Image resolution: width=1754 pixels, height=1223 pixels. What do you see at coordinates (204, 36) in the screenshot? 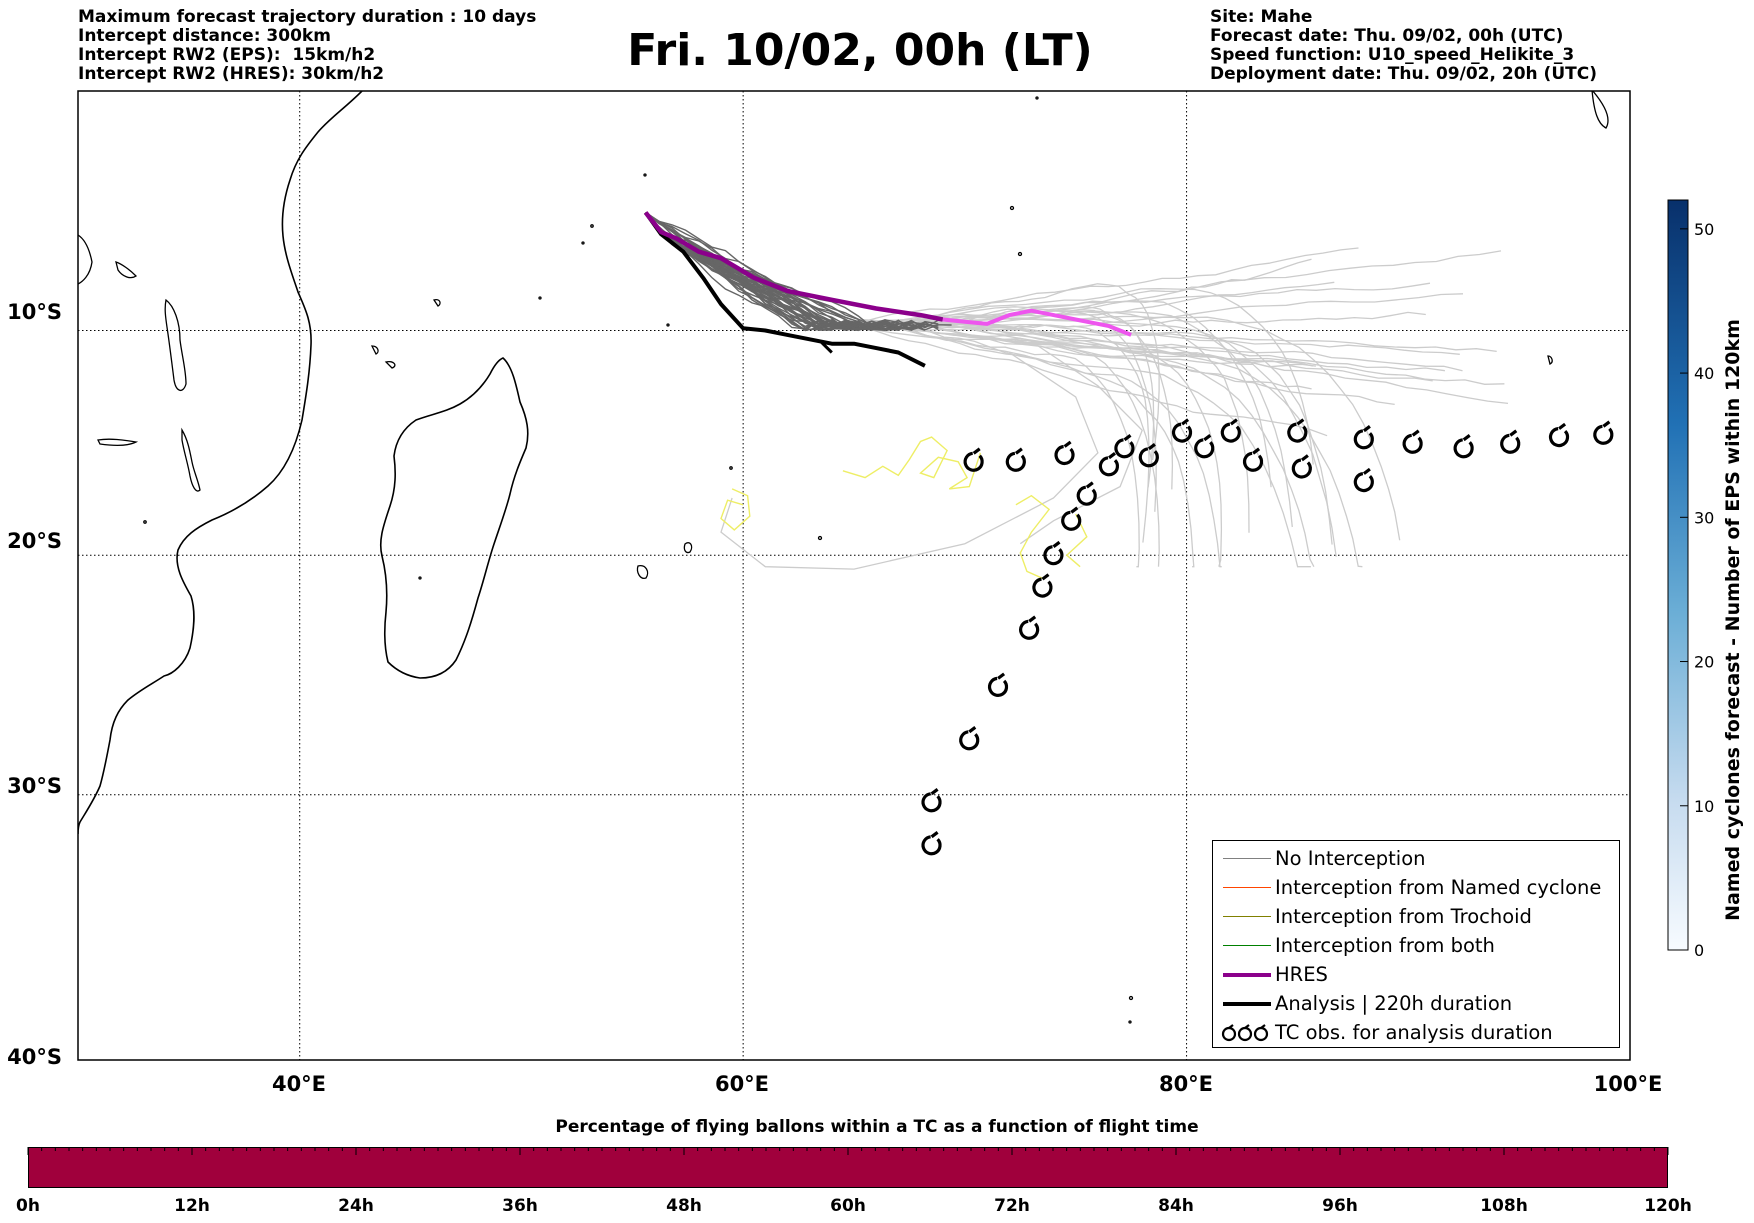
I see `header-left-line: Intercept distance: 300km` at bounding box center [204, 36].